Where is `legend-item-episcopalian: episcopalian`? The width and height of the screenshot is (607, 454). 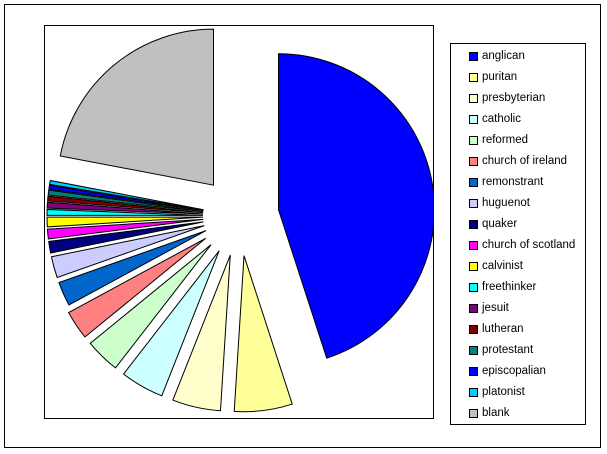 legend-item-episcopalian: episcopalian is located at coordinates (518, 372).